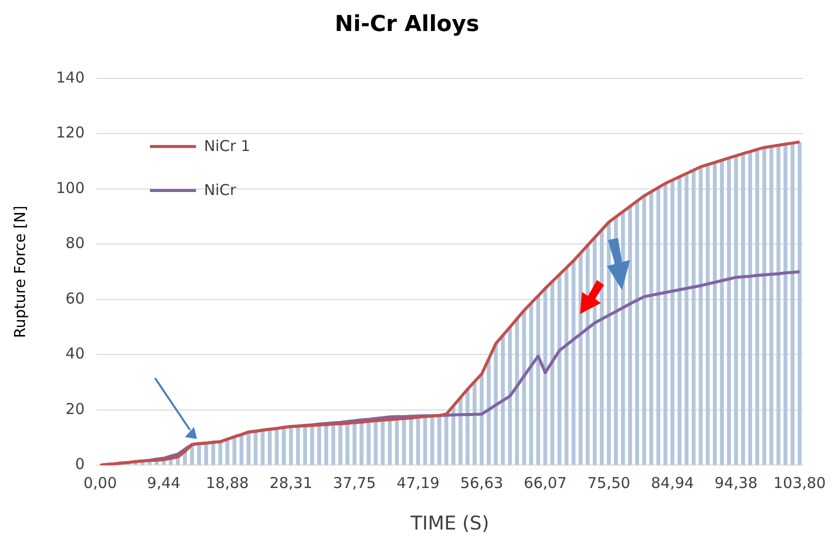 The image size is (836, 546). What do you see at coordinates (450, 523) in the screenshot?
I see `x-axis-title: TIME (S)` at bounding box center [450, 523].